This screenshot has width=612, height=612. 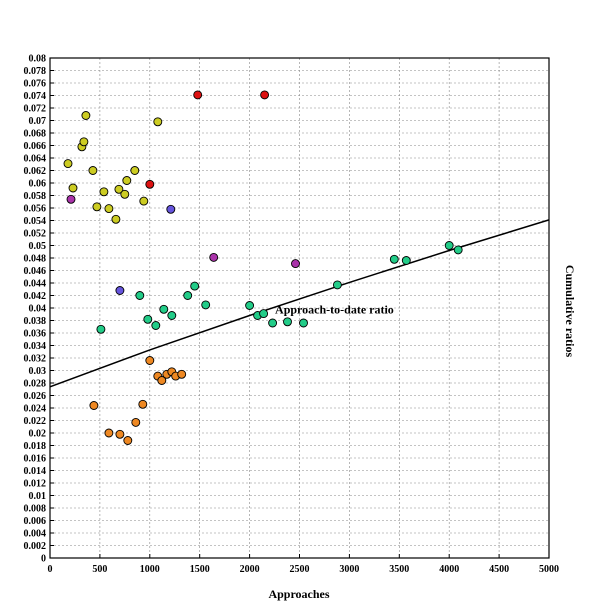 What do you see at coordinates (334, 309) in the screenshot?
I see `trend-line-label: Approach-to-date ratio` at bounding box center [334, 309].